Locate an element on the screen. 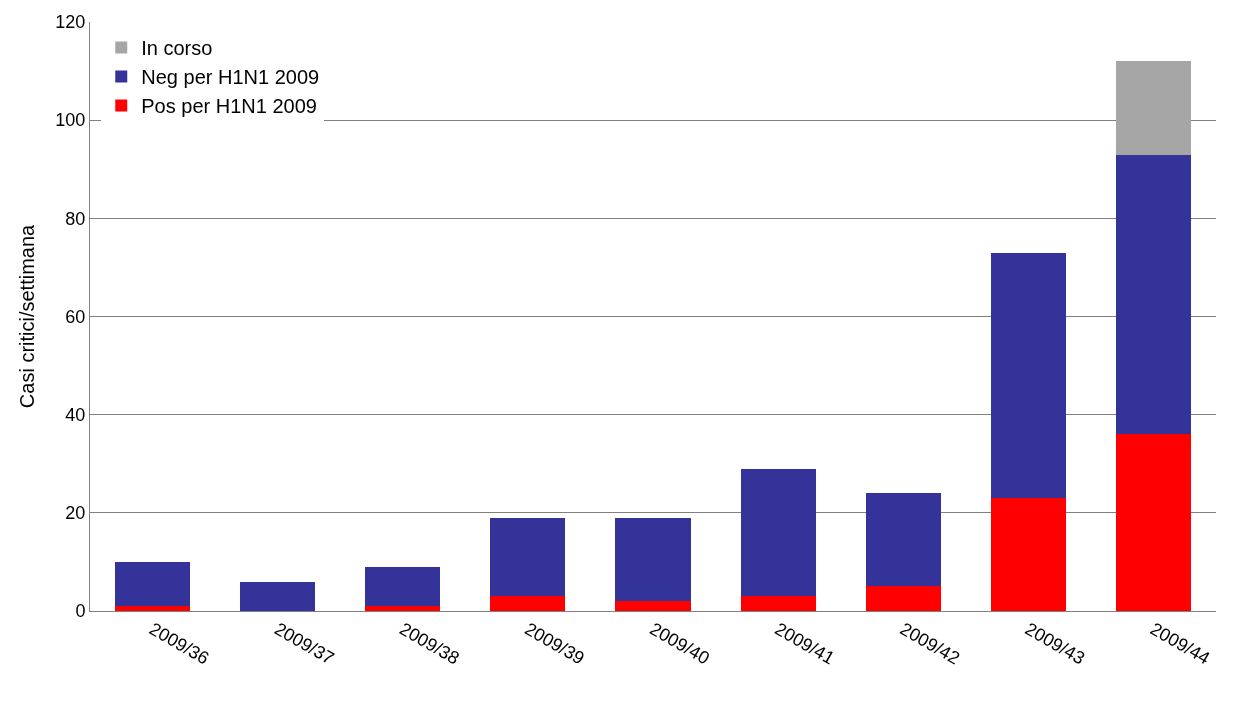  legend-label: Neg per H1N1 2009 is located at coordinates (230, 77).